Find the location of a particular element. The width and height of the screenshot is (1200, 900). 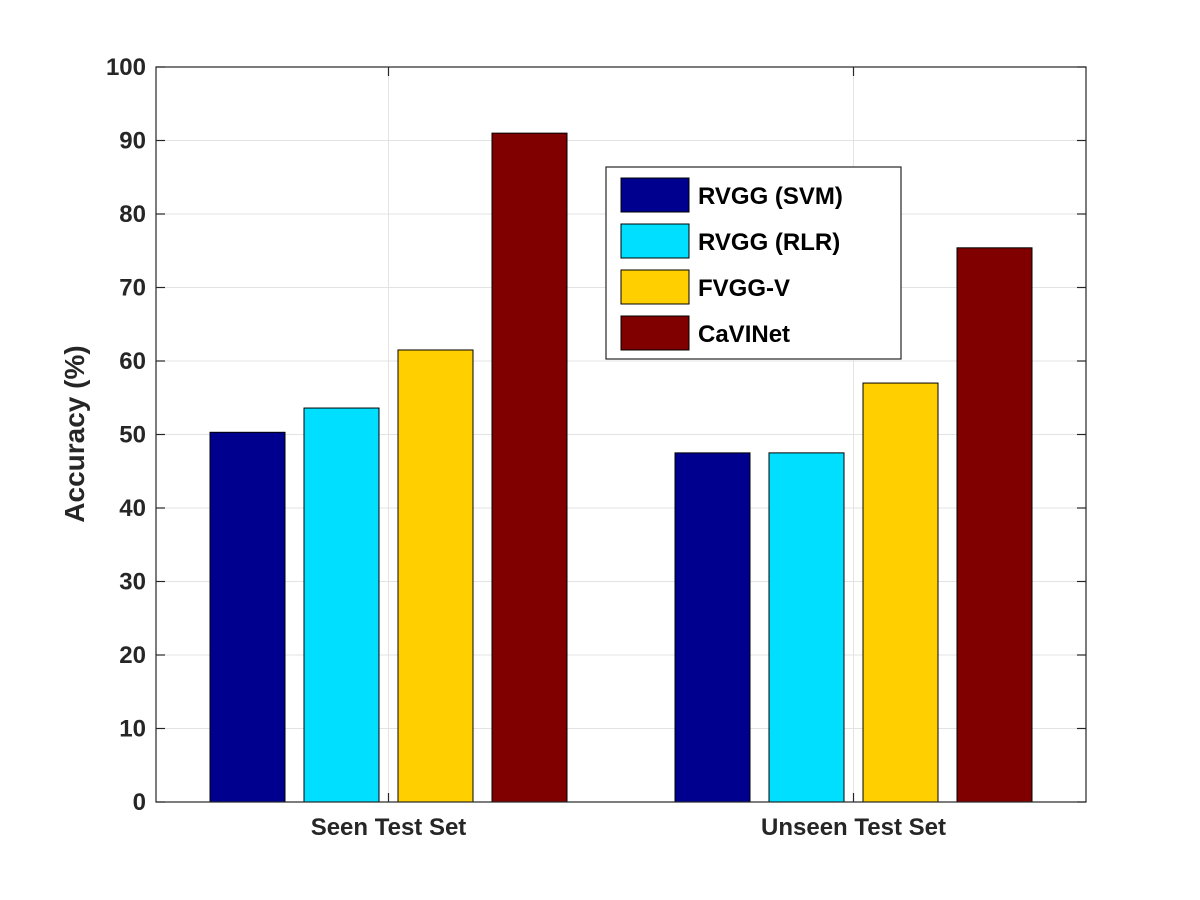

y-tick-label: 70 is located at coordinates (132, 288).